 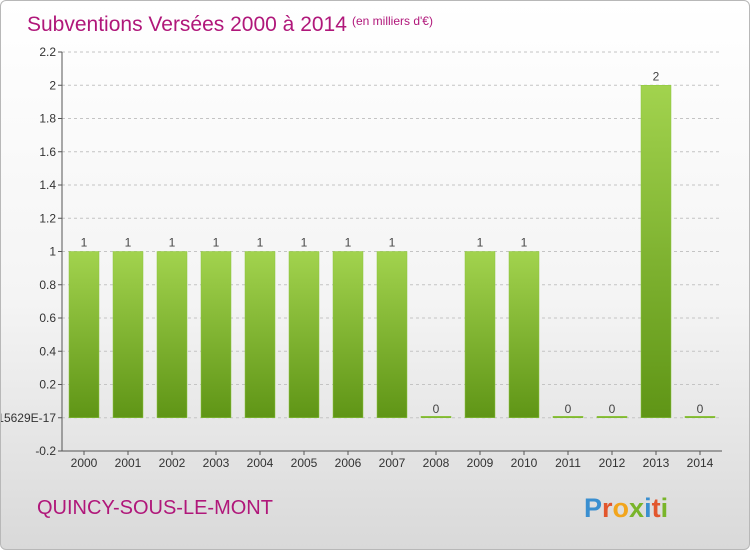 I want to click on data-label-2002: 1, so click(x=172, y=243).